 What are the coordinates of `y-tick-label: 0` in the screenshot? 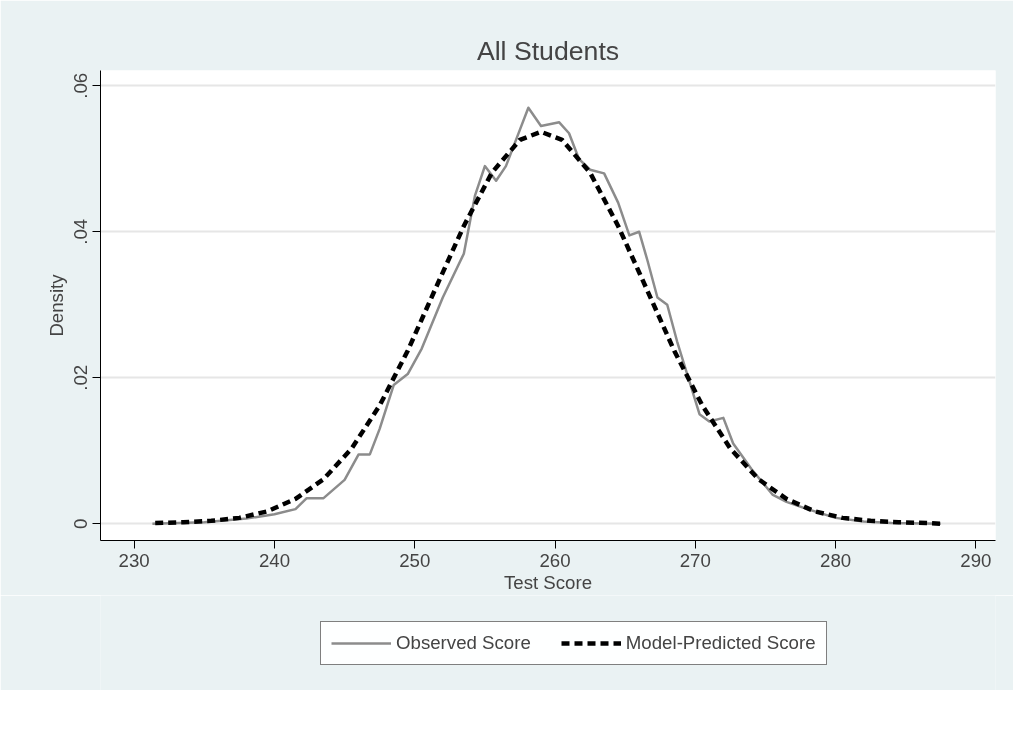 It's located at (81, 523).